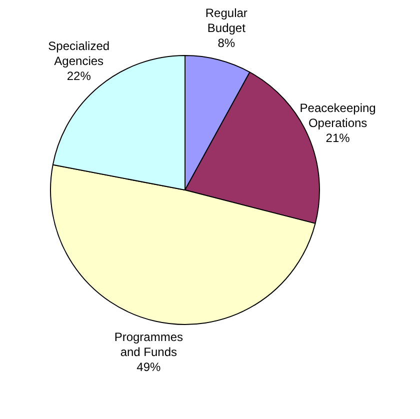  Describe the element at coordinates (79, 53) in the screenshot. I see `slice-label: Specialized Agencies` at that location.